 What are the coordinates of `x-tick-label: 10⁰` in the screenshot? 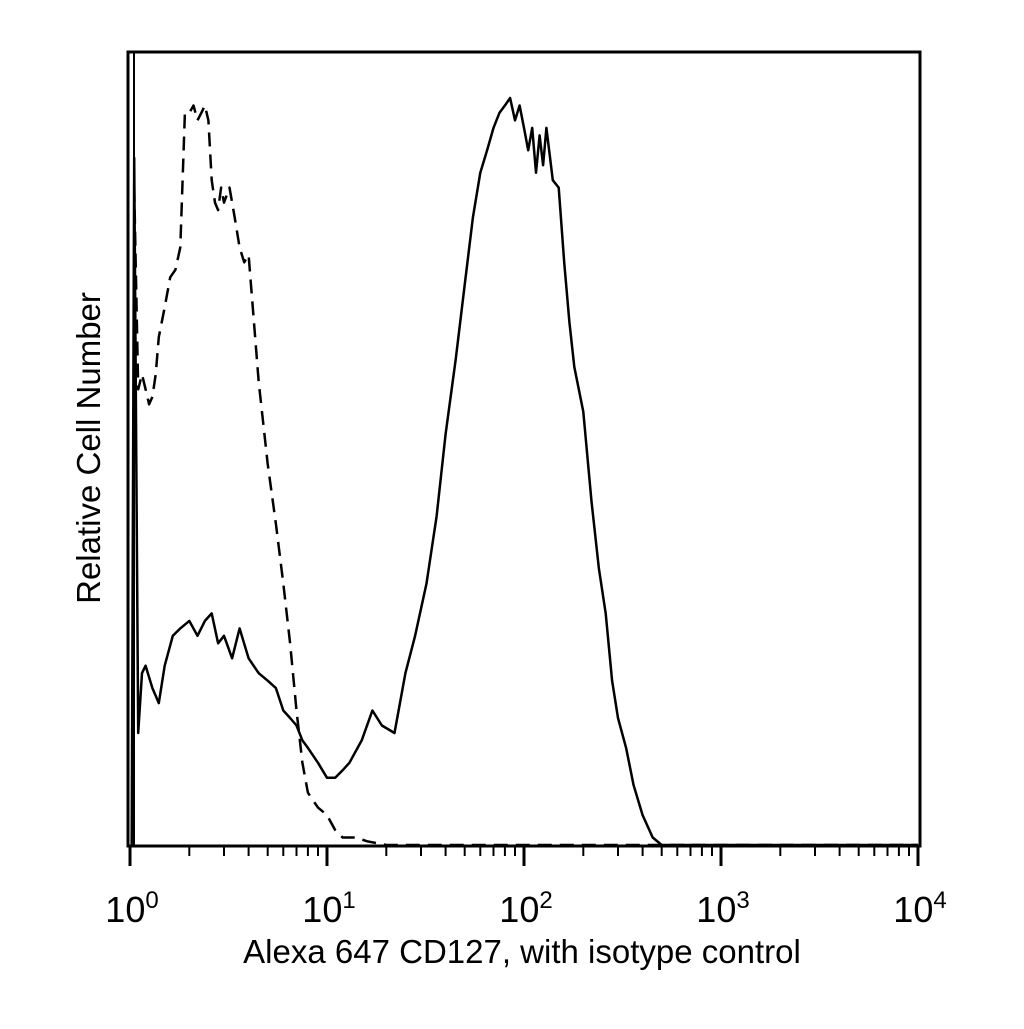 It's located at (131, 908).